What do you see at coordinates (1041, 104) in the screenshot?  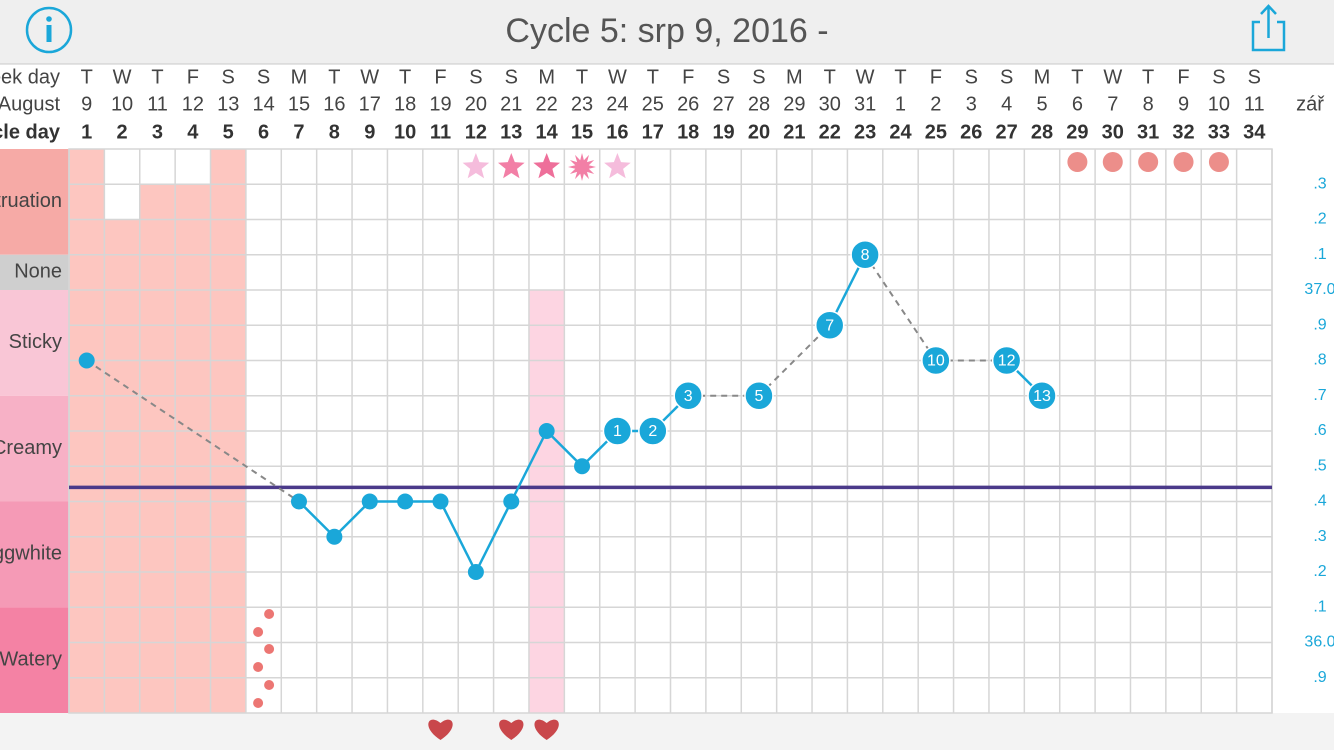 I see `date-label: 5` at bounding box center [1041, 104].